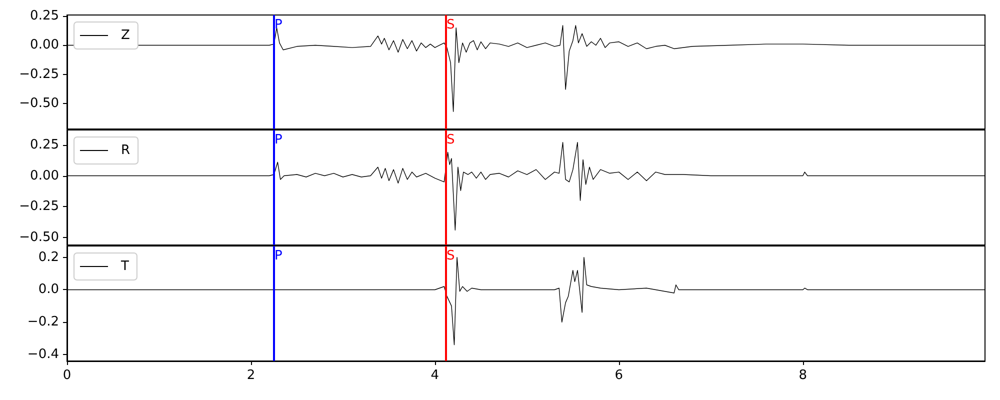  Describe the element at coordinates (67, 375) in the screenshot. I see `x-tick-label: 0` at that location.